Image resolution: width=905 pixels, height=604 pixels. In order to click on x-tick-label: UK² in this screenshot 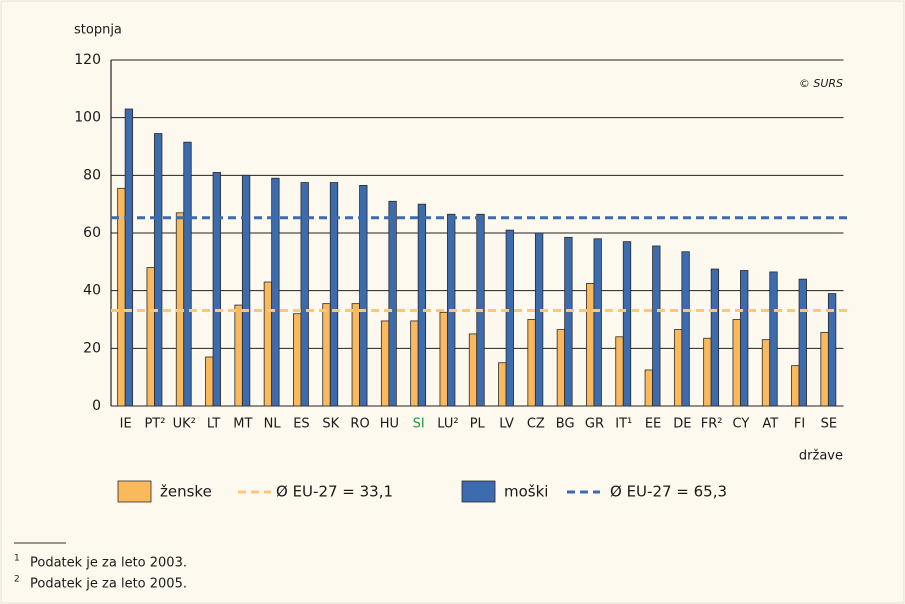, I will do `click(184, 424)`.